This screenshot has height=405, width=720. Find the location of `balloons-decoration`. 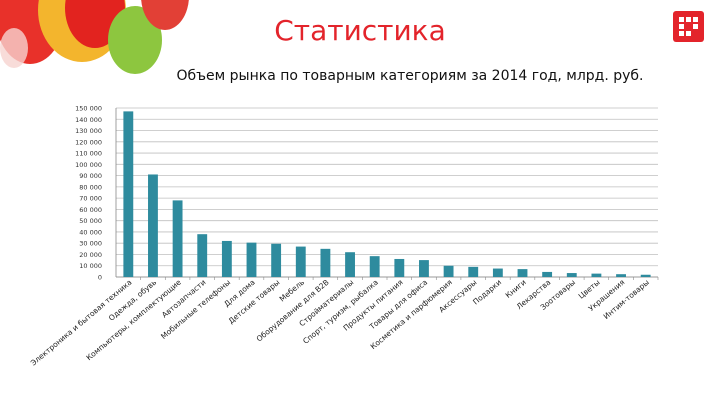

balloons-decoration is located at coordinates (94, 37).